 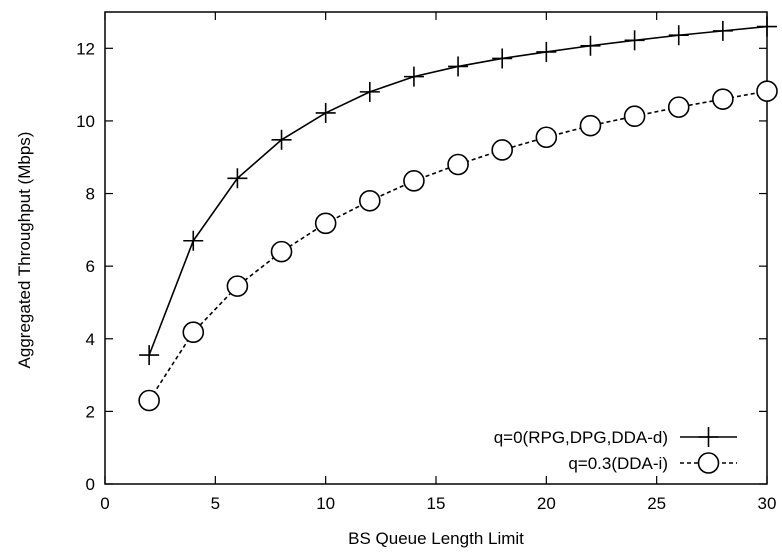 I want to click on x-tick-label: 15, so click(x=436, y=503).